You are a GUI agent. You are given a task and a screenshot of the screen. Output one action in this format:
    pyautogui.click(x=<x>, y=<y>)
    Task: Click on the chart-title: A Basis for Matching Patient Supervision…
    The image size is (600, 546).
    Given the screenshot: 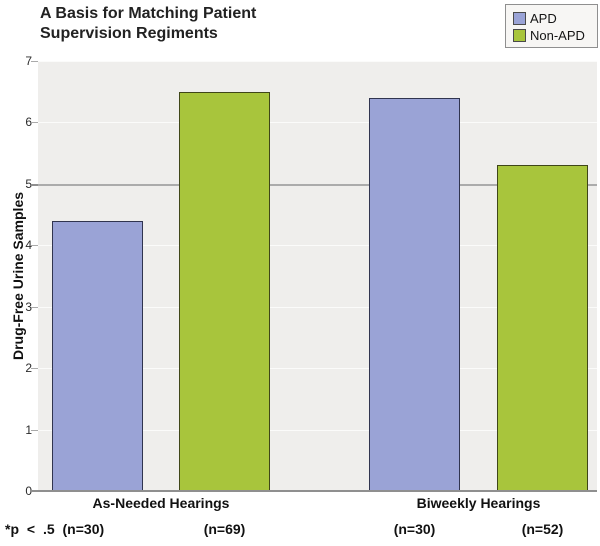 What is the action you would take?
    pyautogui.click(x=148, y=24)
    